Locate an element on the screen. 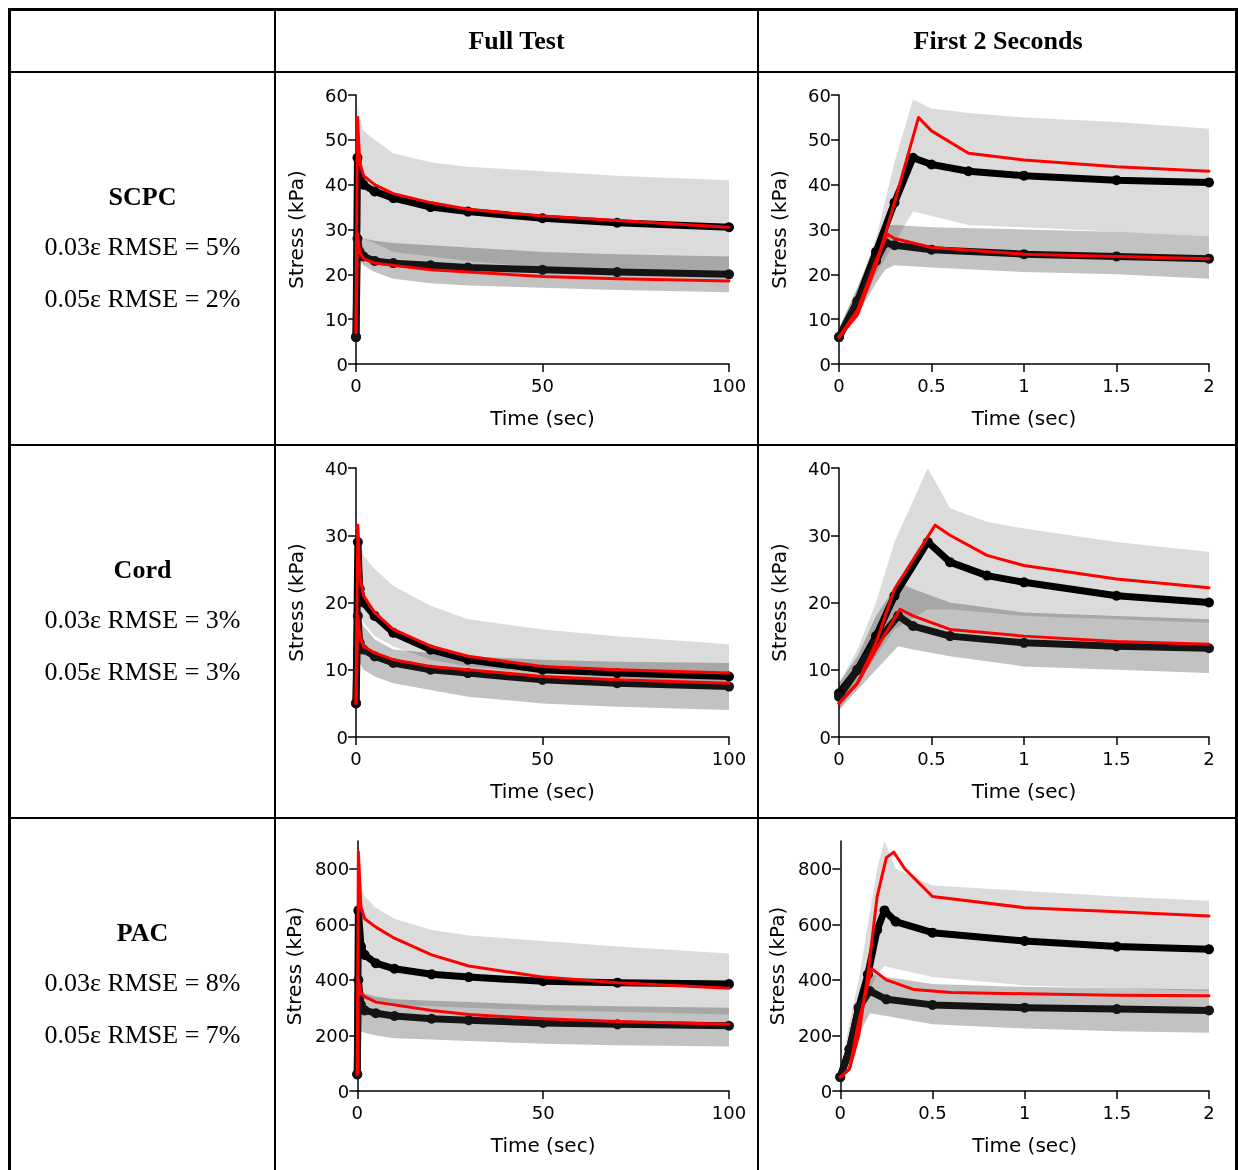 The image size is (1238, 1170). text: 0.05ε RMSE = 3% is located at coordinates (142, 671).